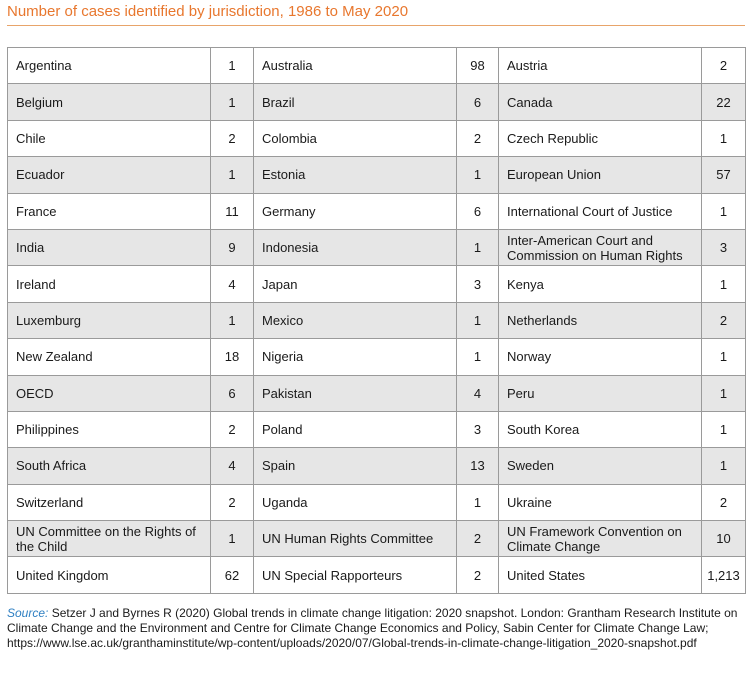 The width and height of the screenshot is (754, 673). Describe the element at coordinates (355, 138) in the screenshot. I see `jurisdiction-cell: Colombia` at that location.